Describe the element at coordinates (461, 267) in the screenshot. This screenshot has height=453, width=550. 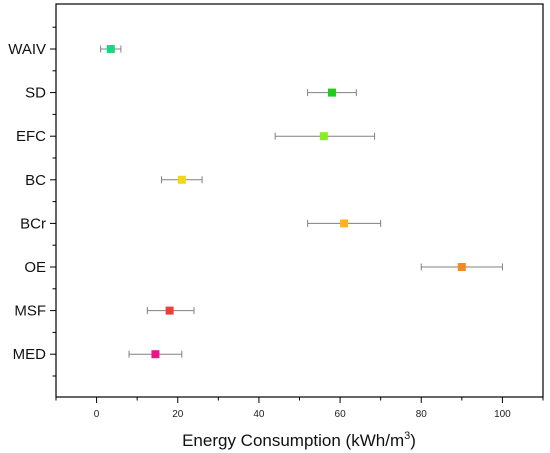
I see `data-point-oe` at that location.